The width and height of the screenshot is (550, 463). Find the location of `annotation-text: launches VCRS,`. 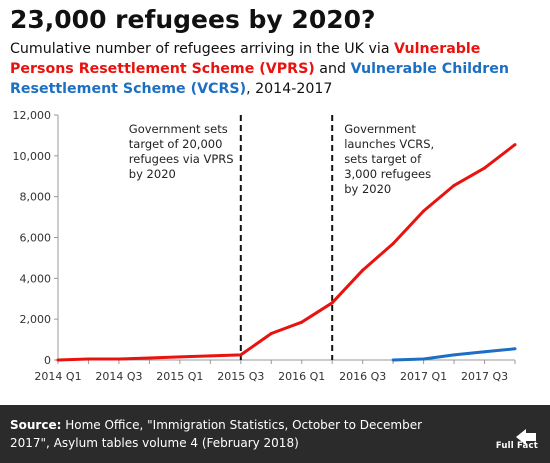

annotation-text: launches VCRS, is located at coordinates (389, 144).